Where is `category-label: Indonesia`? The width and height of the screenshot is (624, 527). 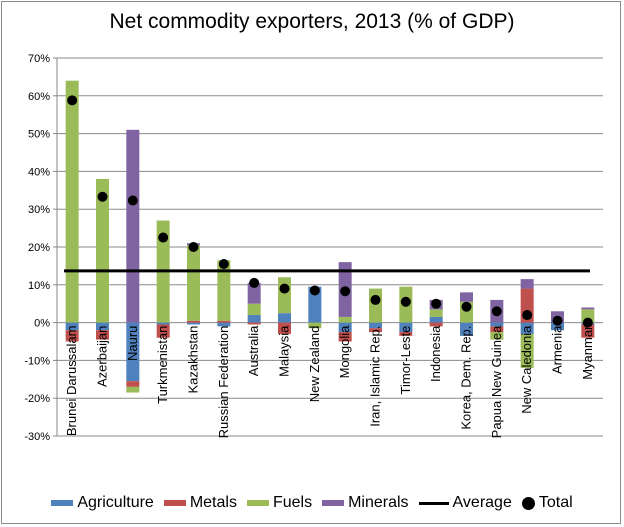
category-label: Indonesia is located at coordinates (435, 353).